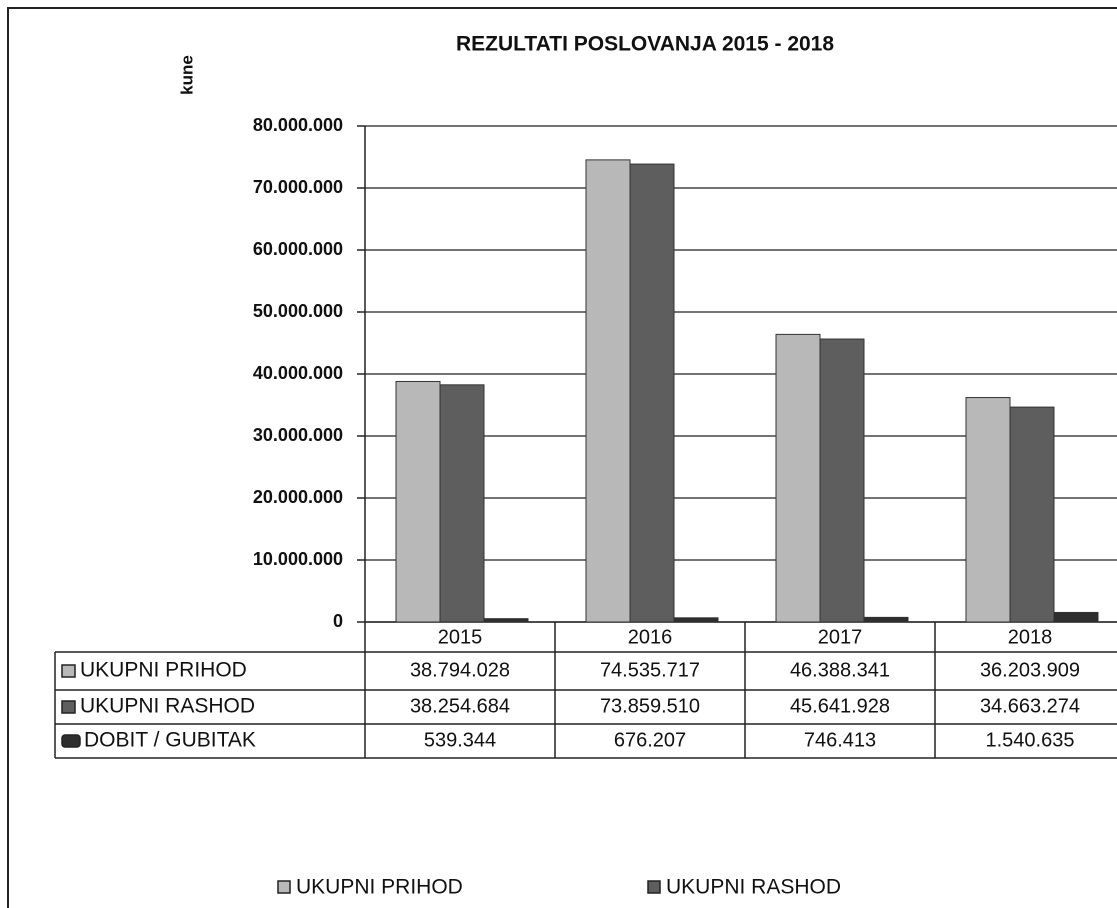 Image resolution: width=1117 pixels, height=908 pixels. I want to click on y-tick-label: 40.000.000, so click(298, 373).